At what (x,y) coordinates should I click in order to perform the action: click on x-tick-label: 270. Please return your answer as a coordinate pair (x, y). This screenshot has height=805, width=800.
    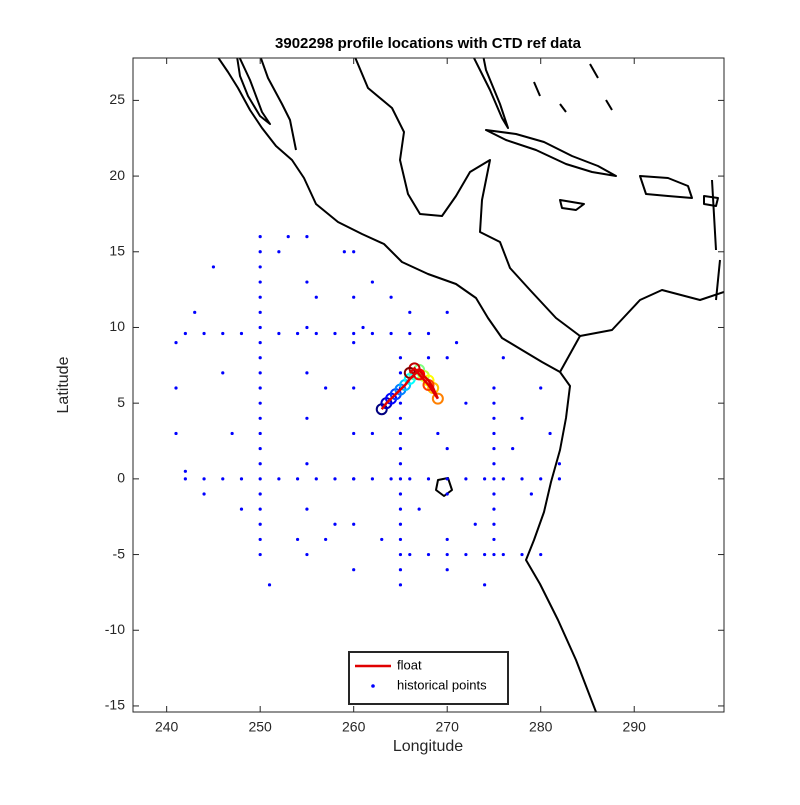
    Looking at the image, I should click on (448, 727).